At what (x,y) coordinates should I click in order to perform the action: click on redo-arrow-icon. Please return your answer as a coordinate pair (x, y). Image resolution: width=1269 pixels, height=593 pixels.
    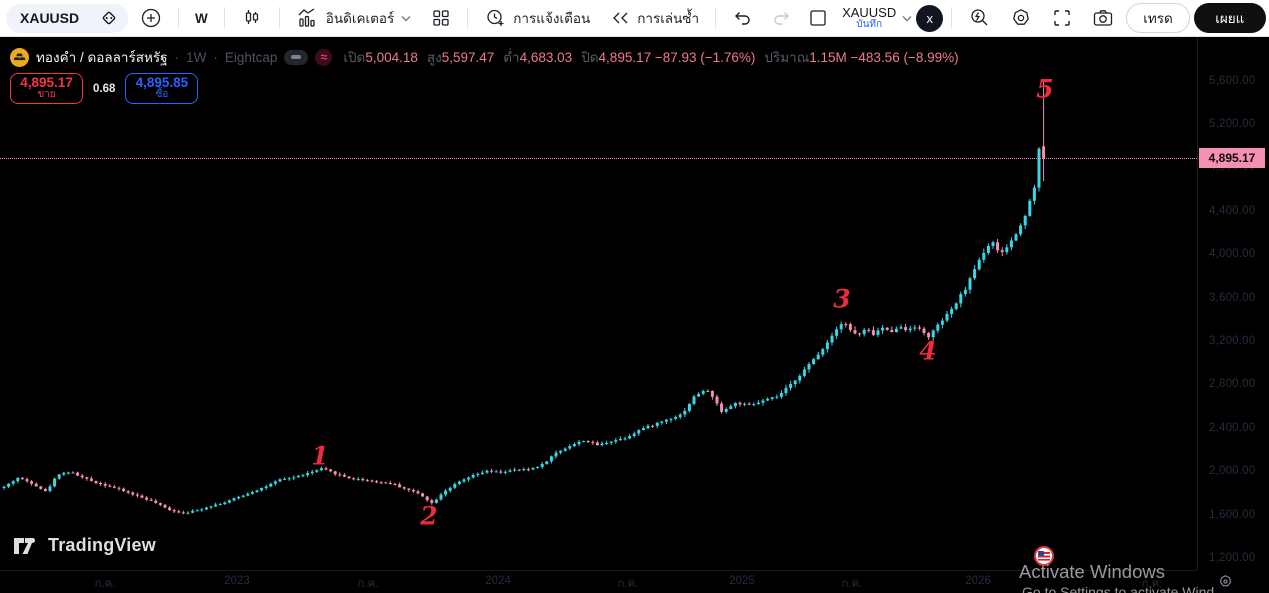
    Looking at the image, I should click on (782, 18).